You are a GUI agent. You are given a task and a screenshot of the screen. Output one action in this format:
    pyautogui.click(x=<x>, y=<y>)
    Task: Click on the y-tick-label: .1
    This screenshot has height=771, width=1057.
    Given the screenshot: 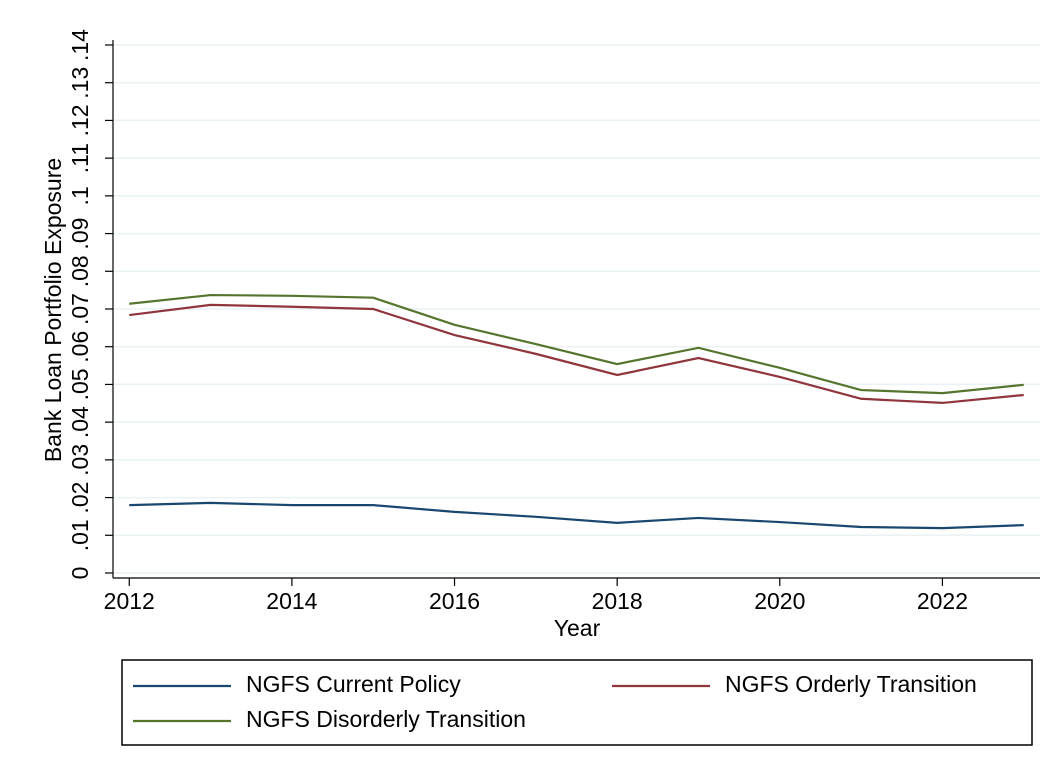 What is the action you would take?
    pyautogui.click(x=80, y=195)
    